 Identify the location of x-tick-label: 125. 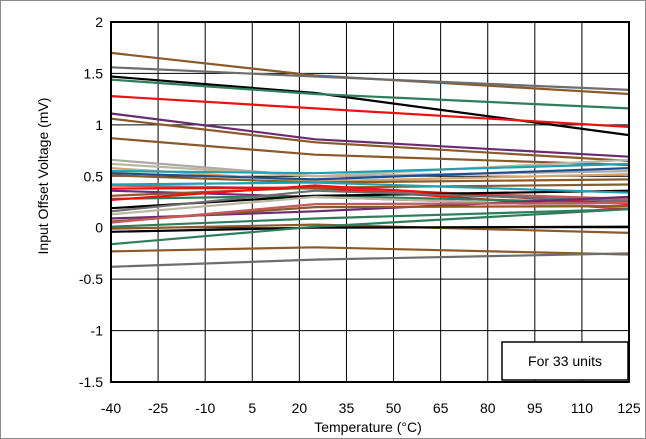
(629, 408).